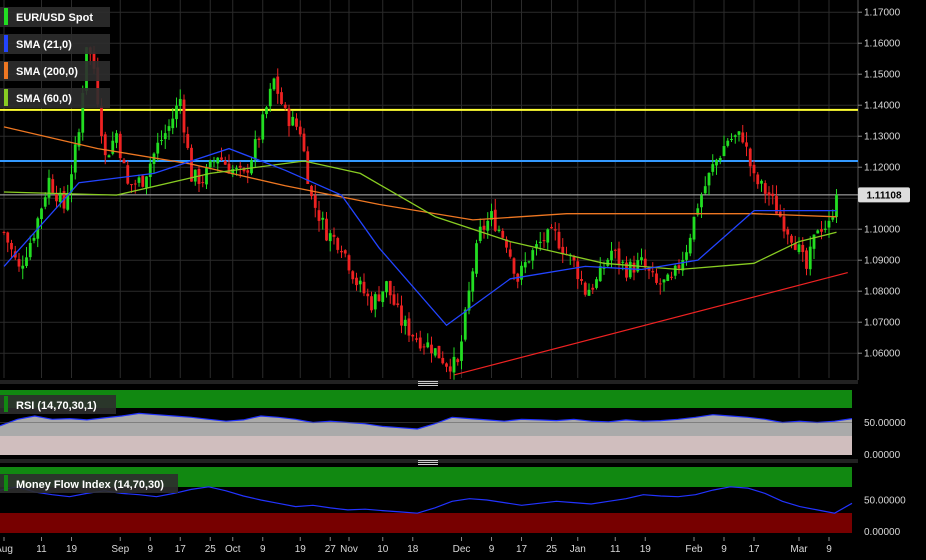 The image size is (926, 560). Describe the element at coordinates (55, 17) in the screenshot. I see `legend-price: EUR/USD Spot` at that location.